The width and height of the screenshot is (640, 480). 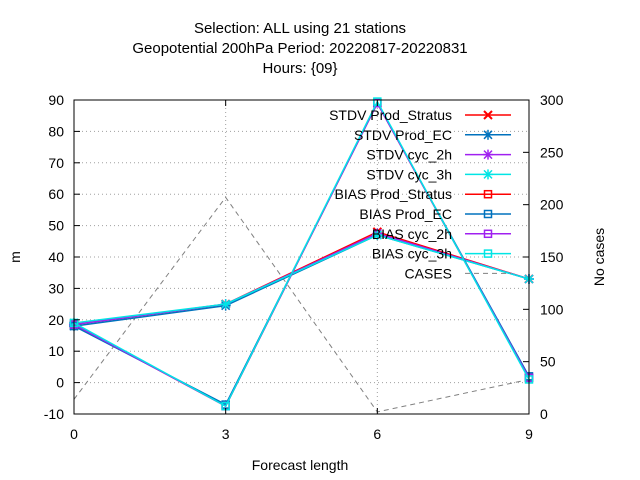 I want to click on legend-label: CASES, so click(x=428, y=273).